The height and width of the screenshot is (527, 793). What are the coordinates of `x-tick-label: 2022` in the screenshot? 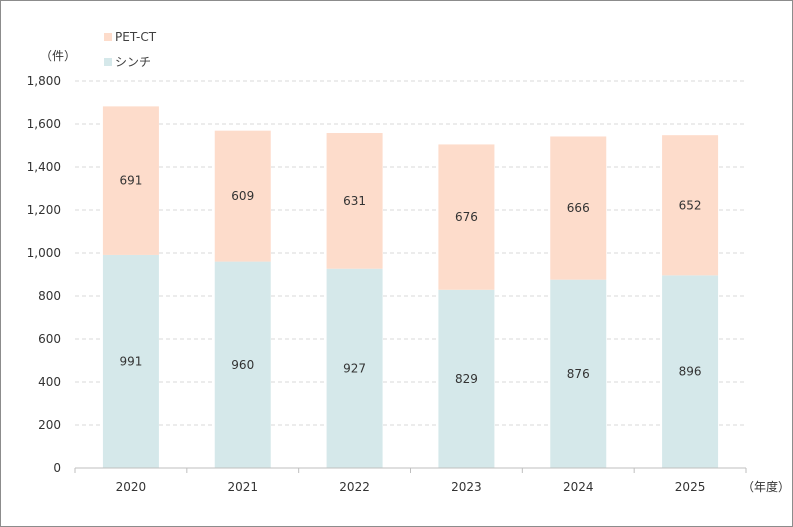 It's located at (354, 487).